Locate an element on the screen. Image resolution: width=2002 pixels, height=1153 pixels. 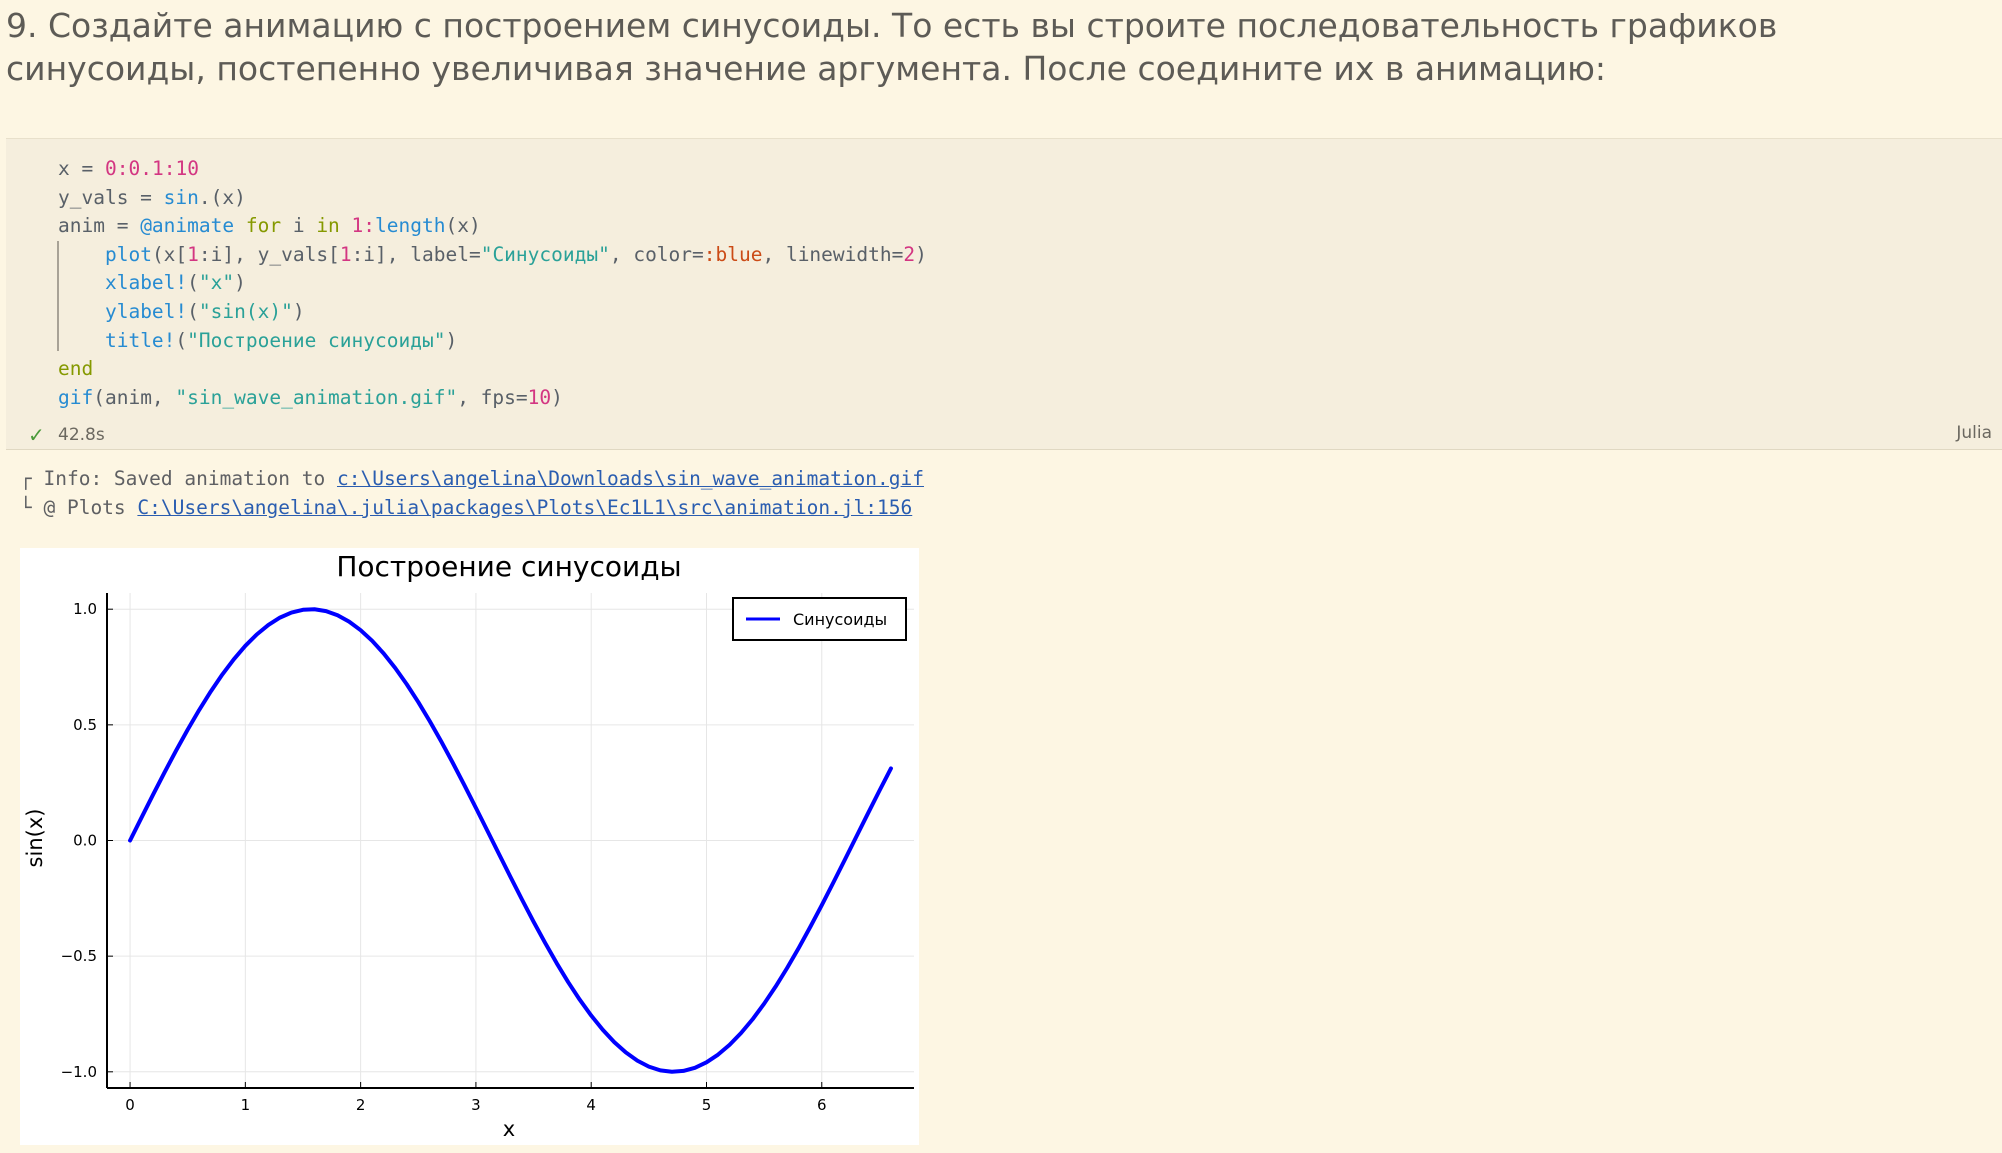
x-tick-label: 6 is located at coordinates (822, 1105).